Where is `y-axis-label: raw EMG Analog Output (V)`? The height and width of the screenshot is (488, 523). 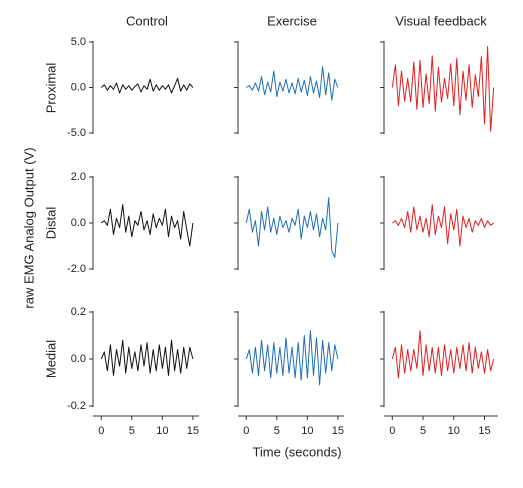 y-axis-label: raw EMG Analog Output (V) is located at coordinates (28, 227).